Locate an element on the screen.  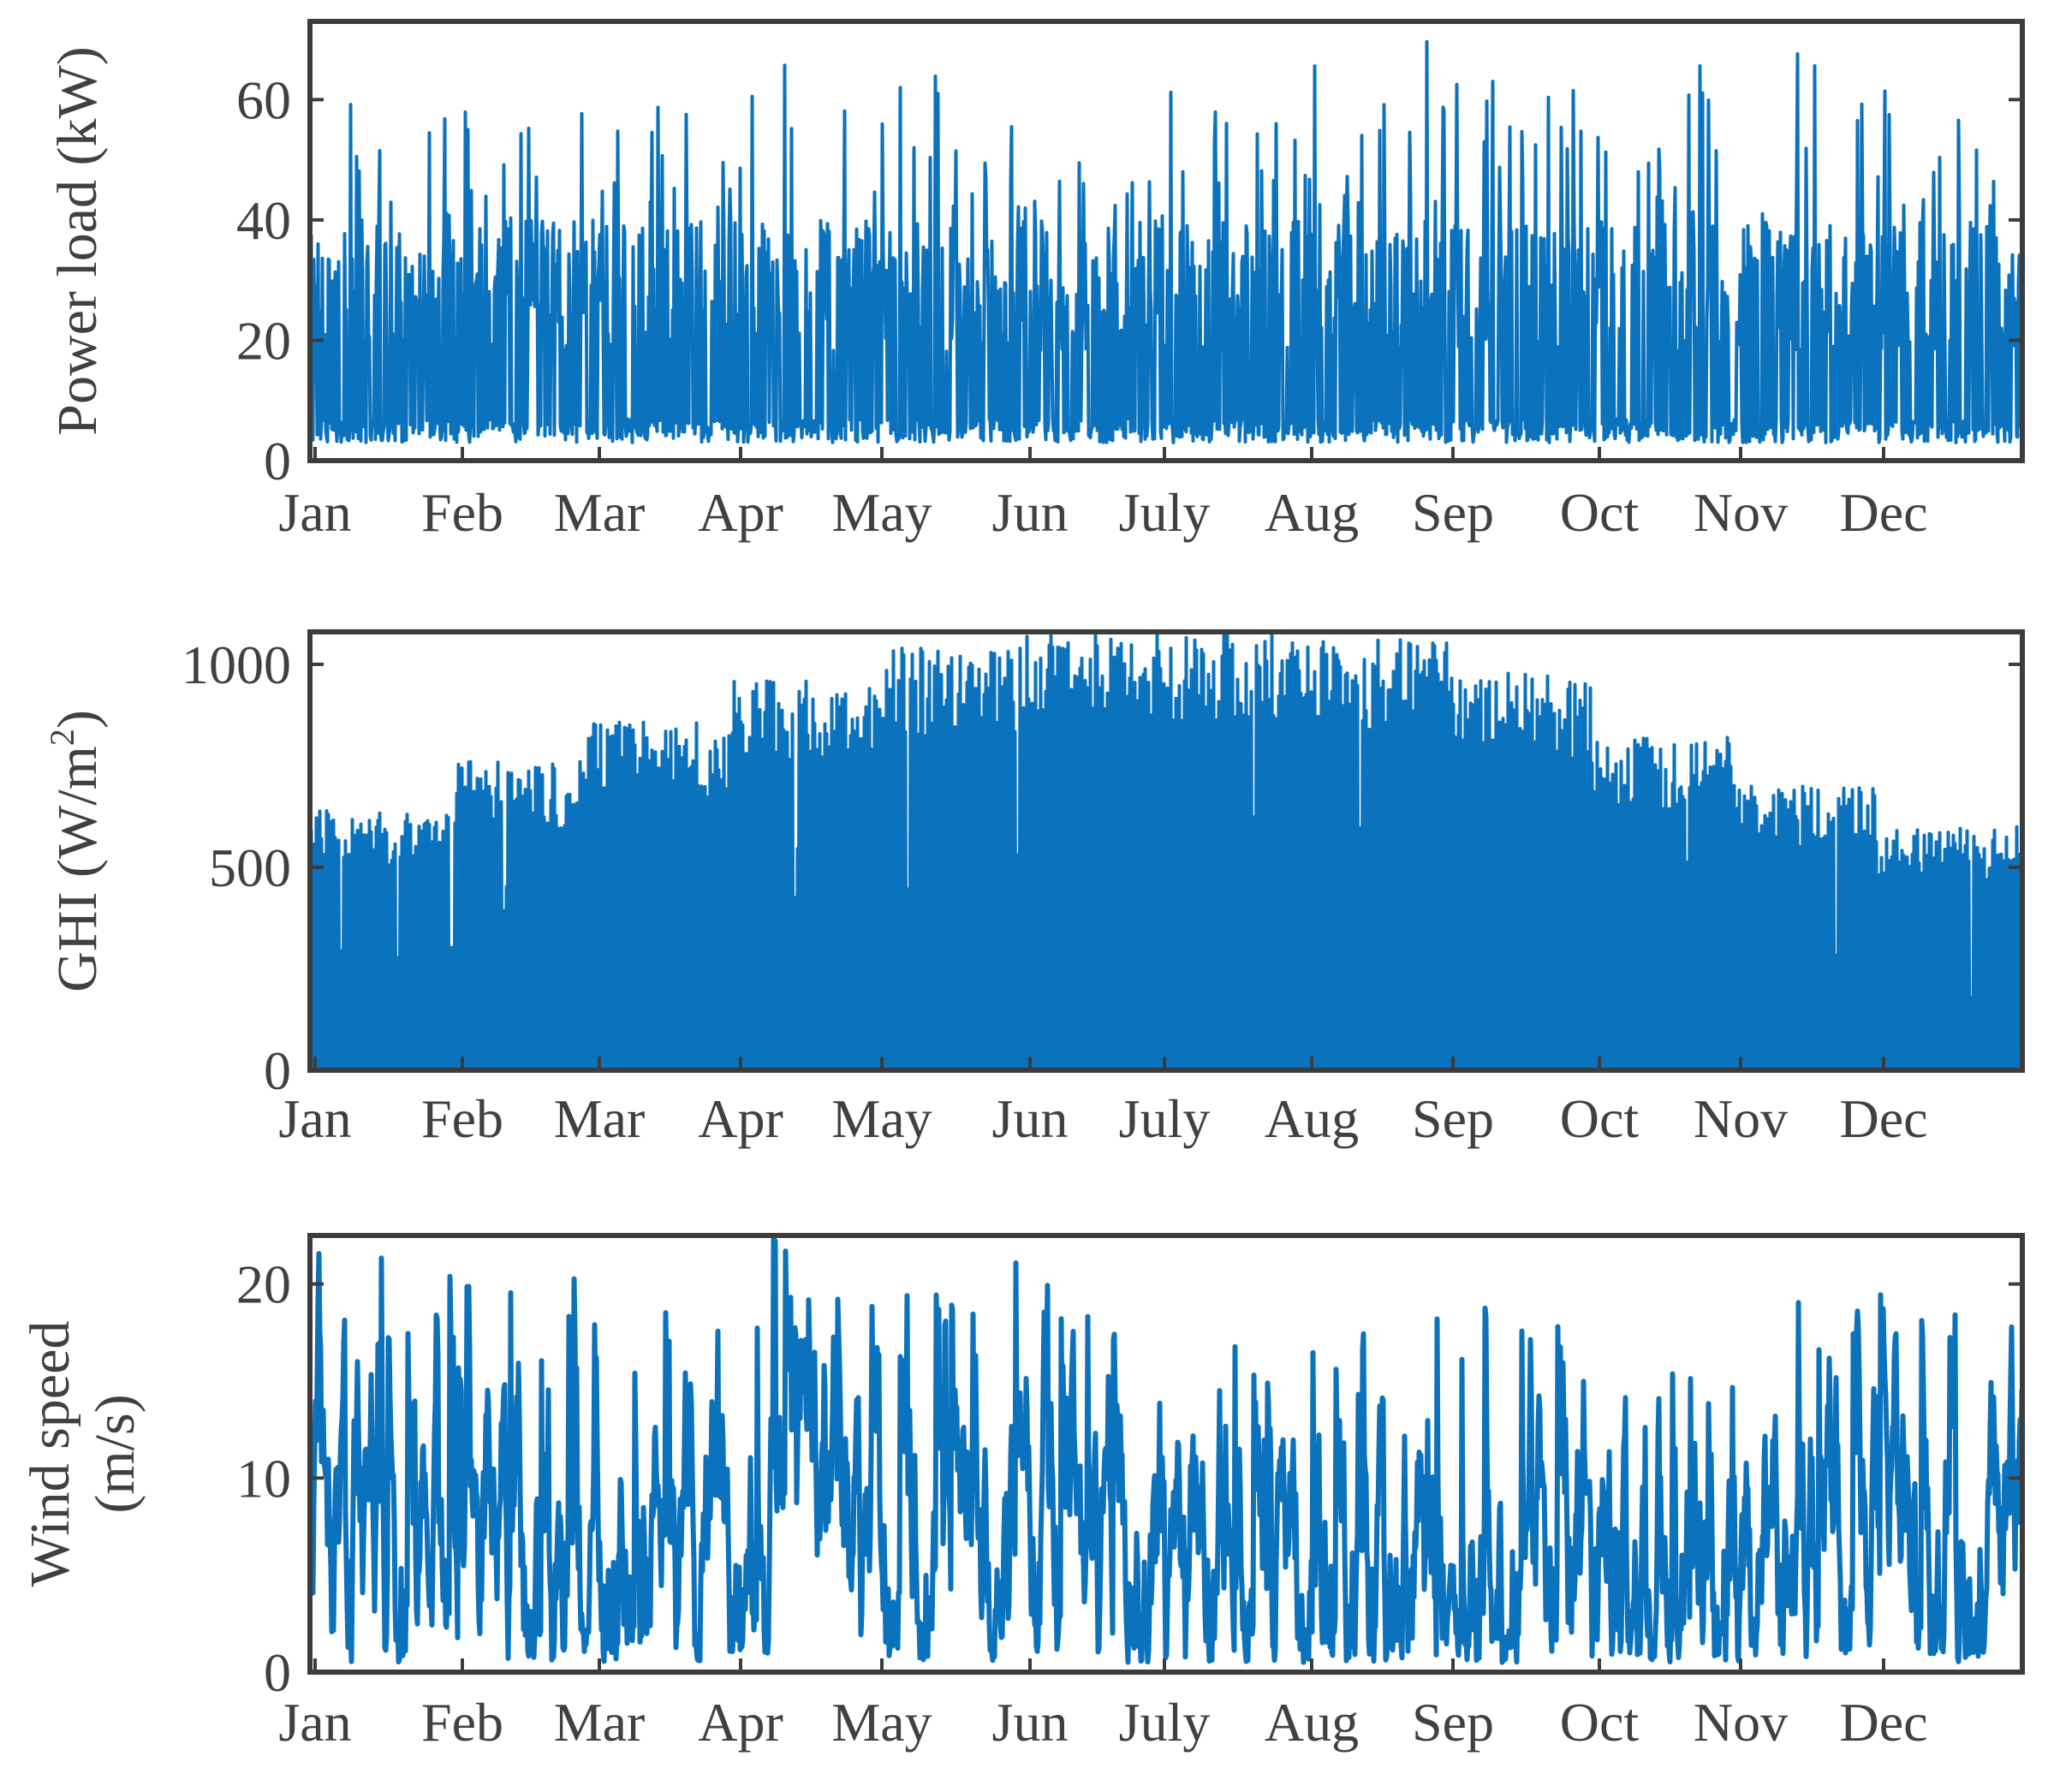
y-axis-label: GHI (W/m2) is located at coordinates (76, 851).